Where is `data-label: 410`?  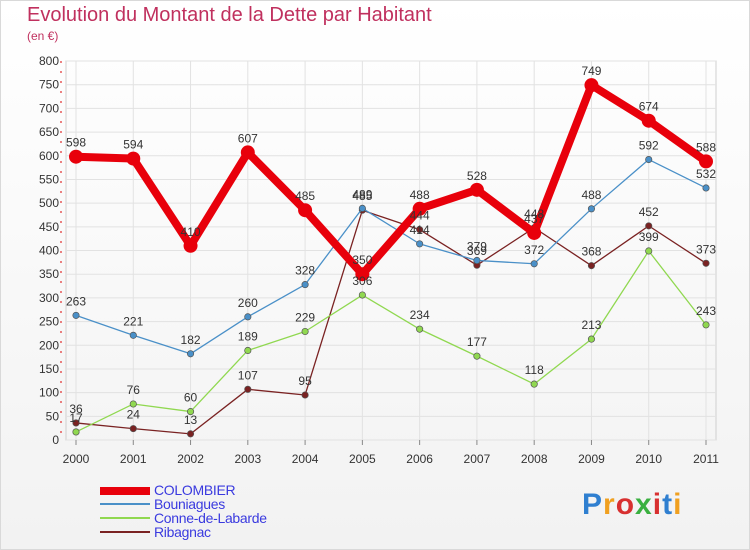 data-label: 410 is located at coordinates (191, 232).